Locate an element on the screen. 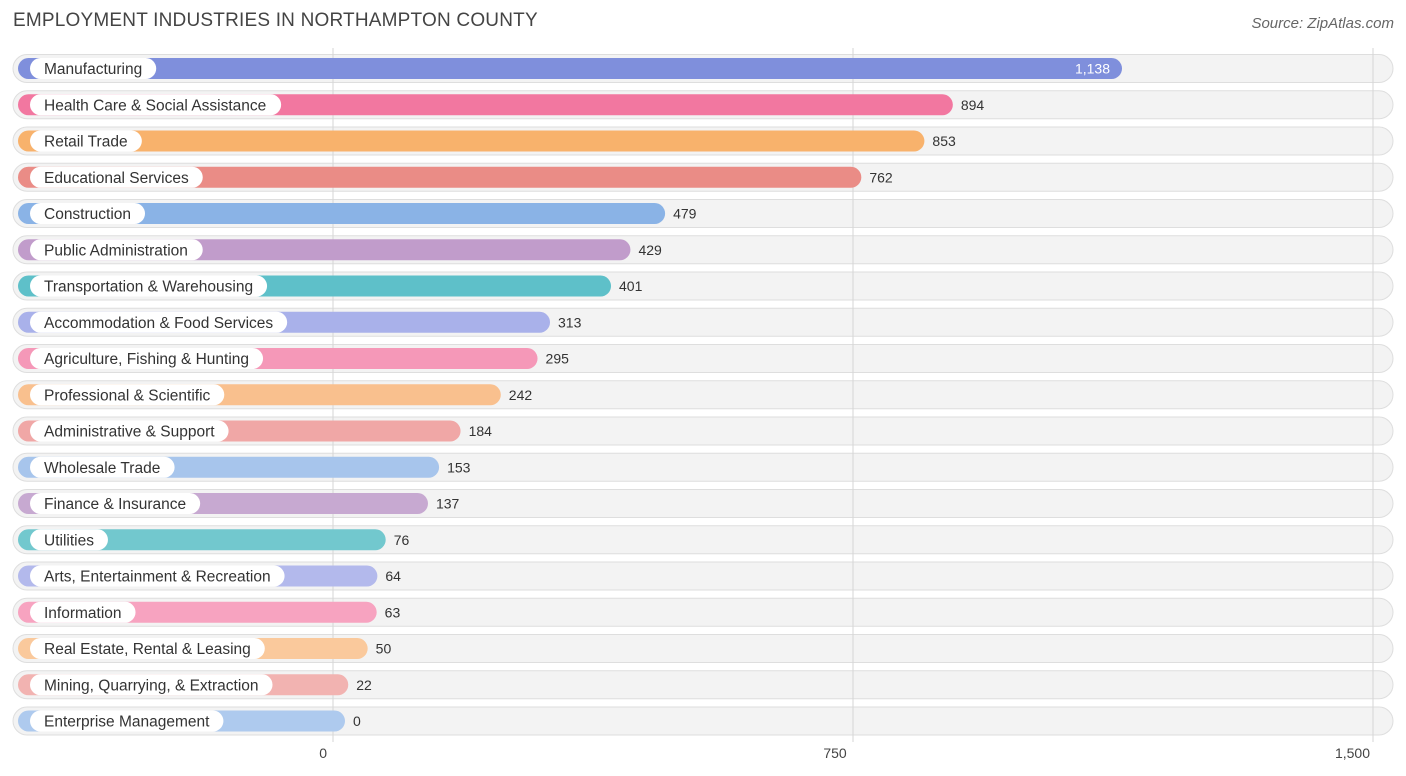  category-label: Educational Services is located at coordinates (116, 178).